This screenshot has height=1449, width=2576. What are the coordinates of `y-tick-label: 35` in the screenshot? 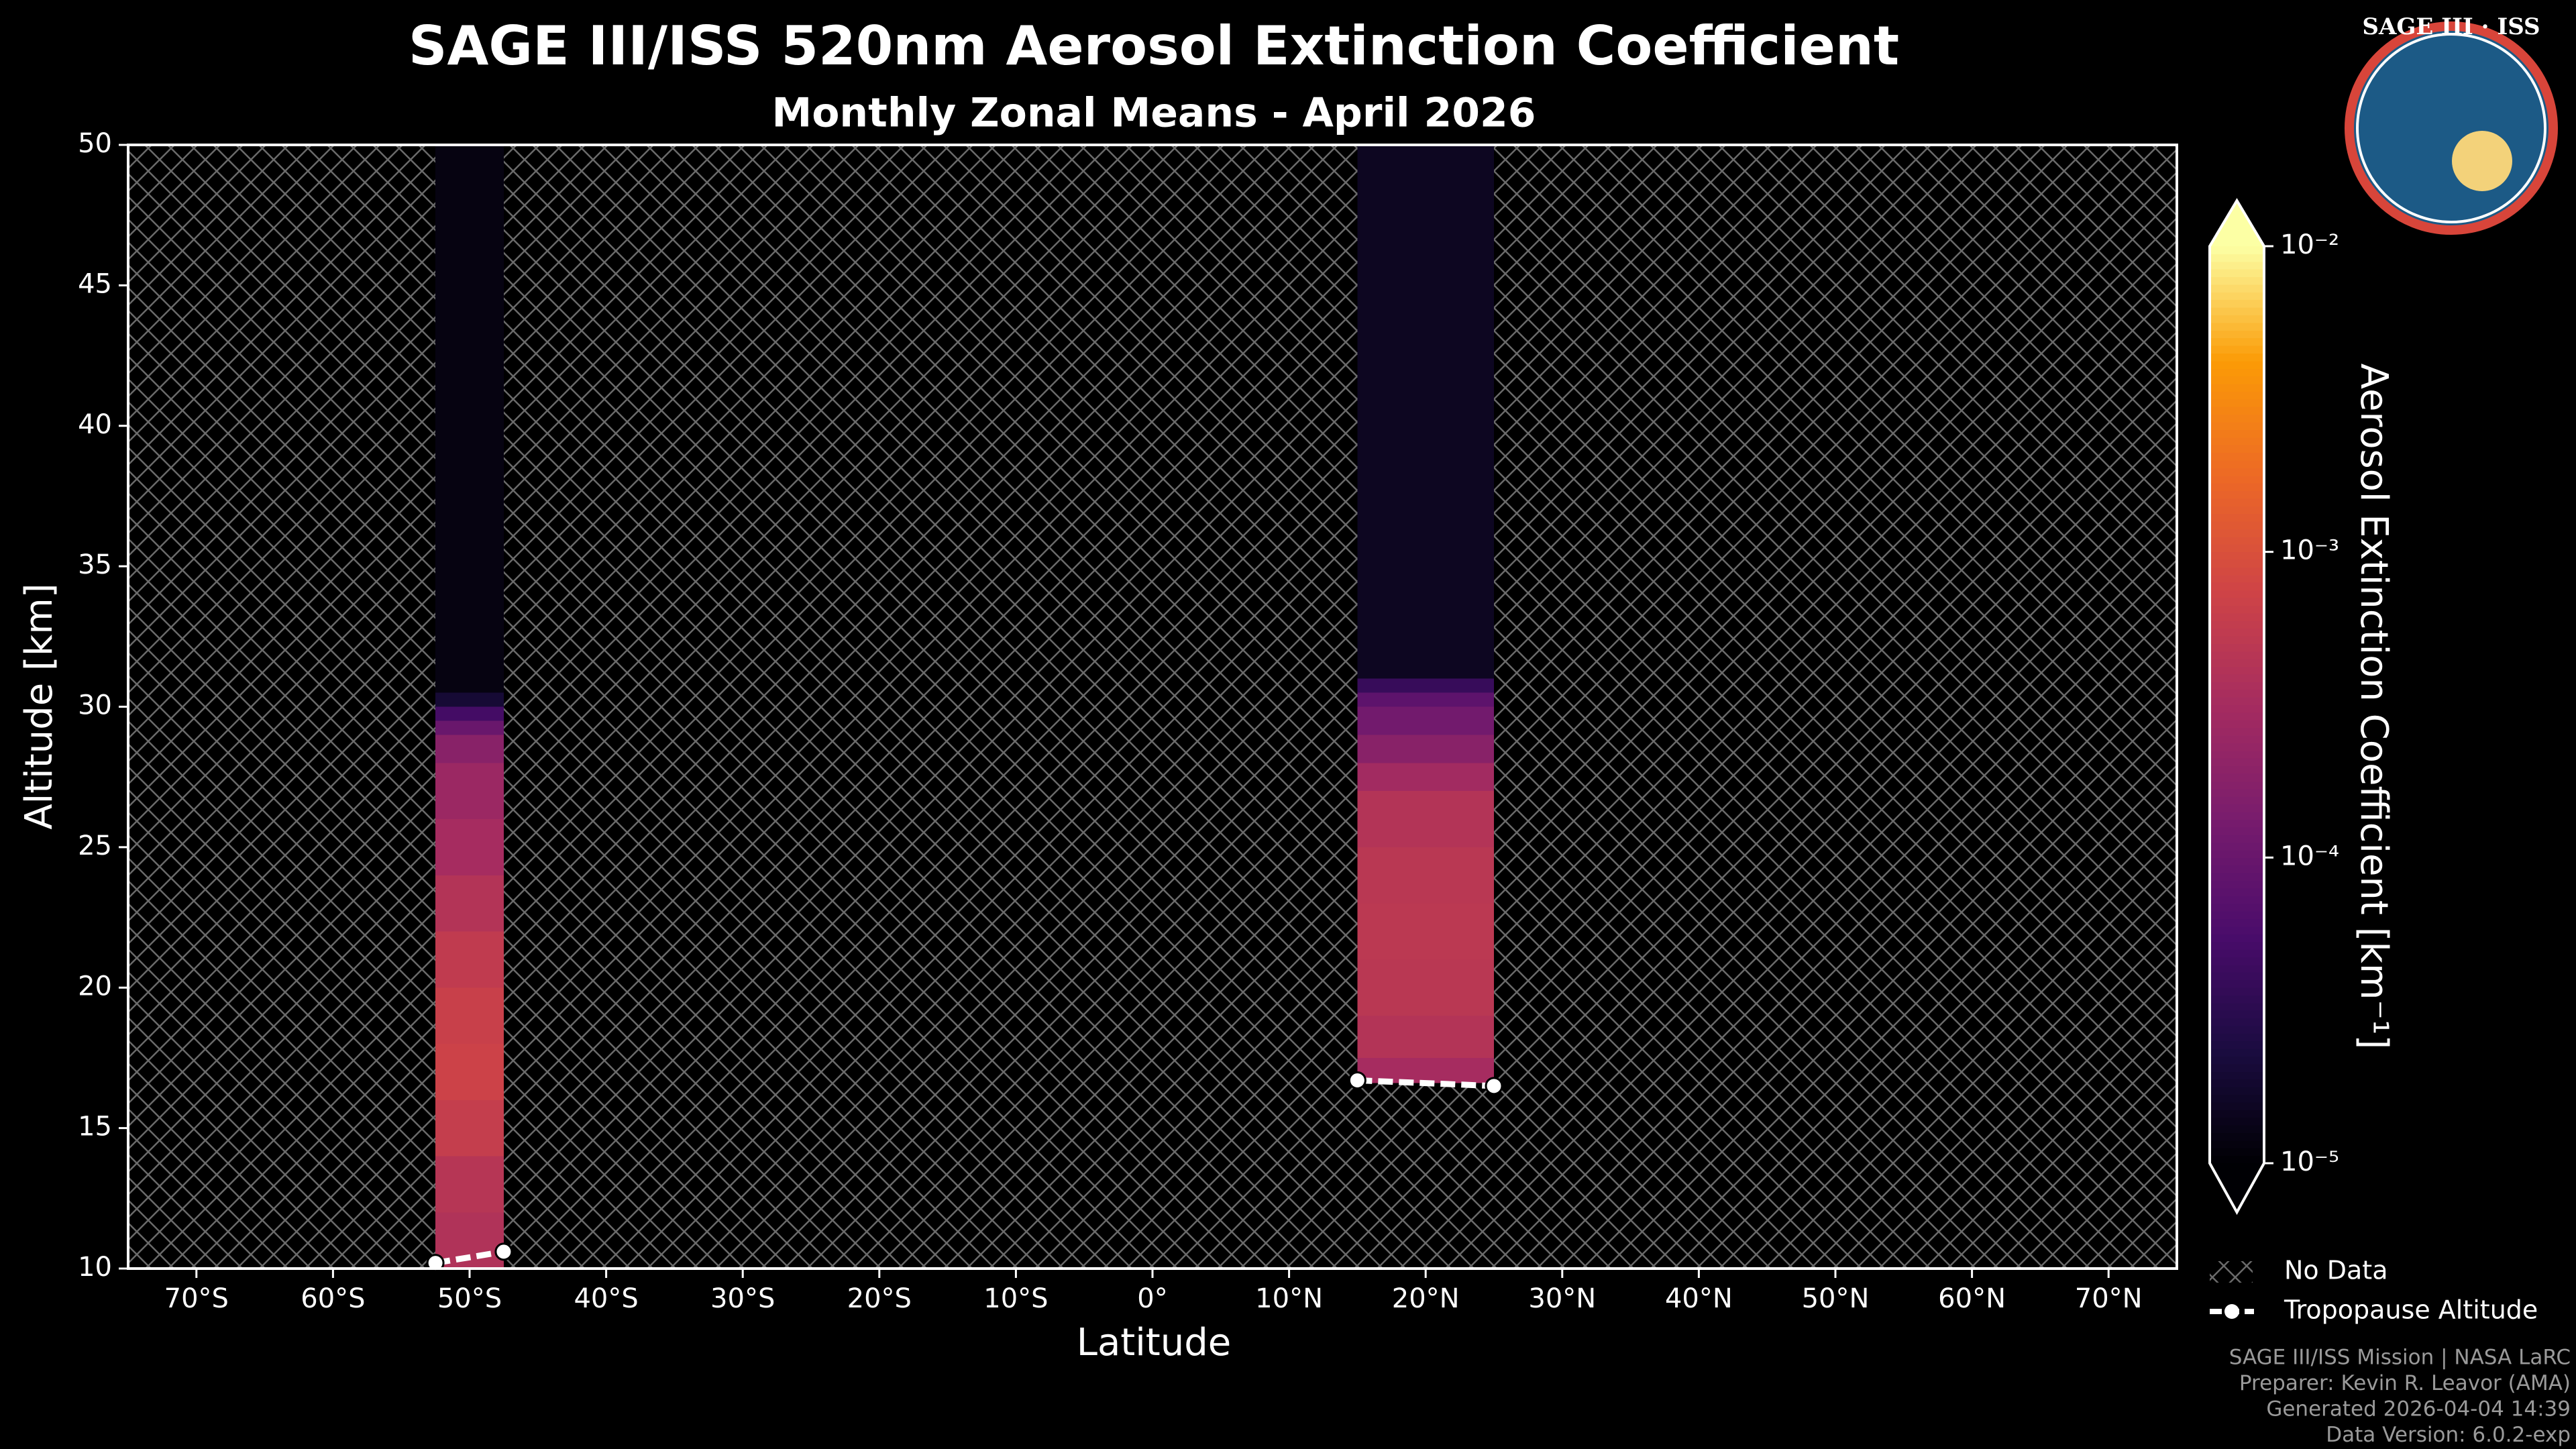 It's located at (95, 564).